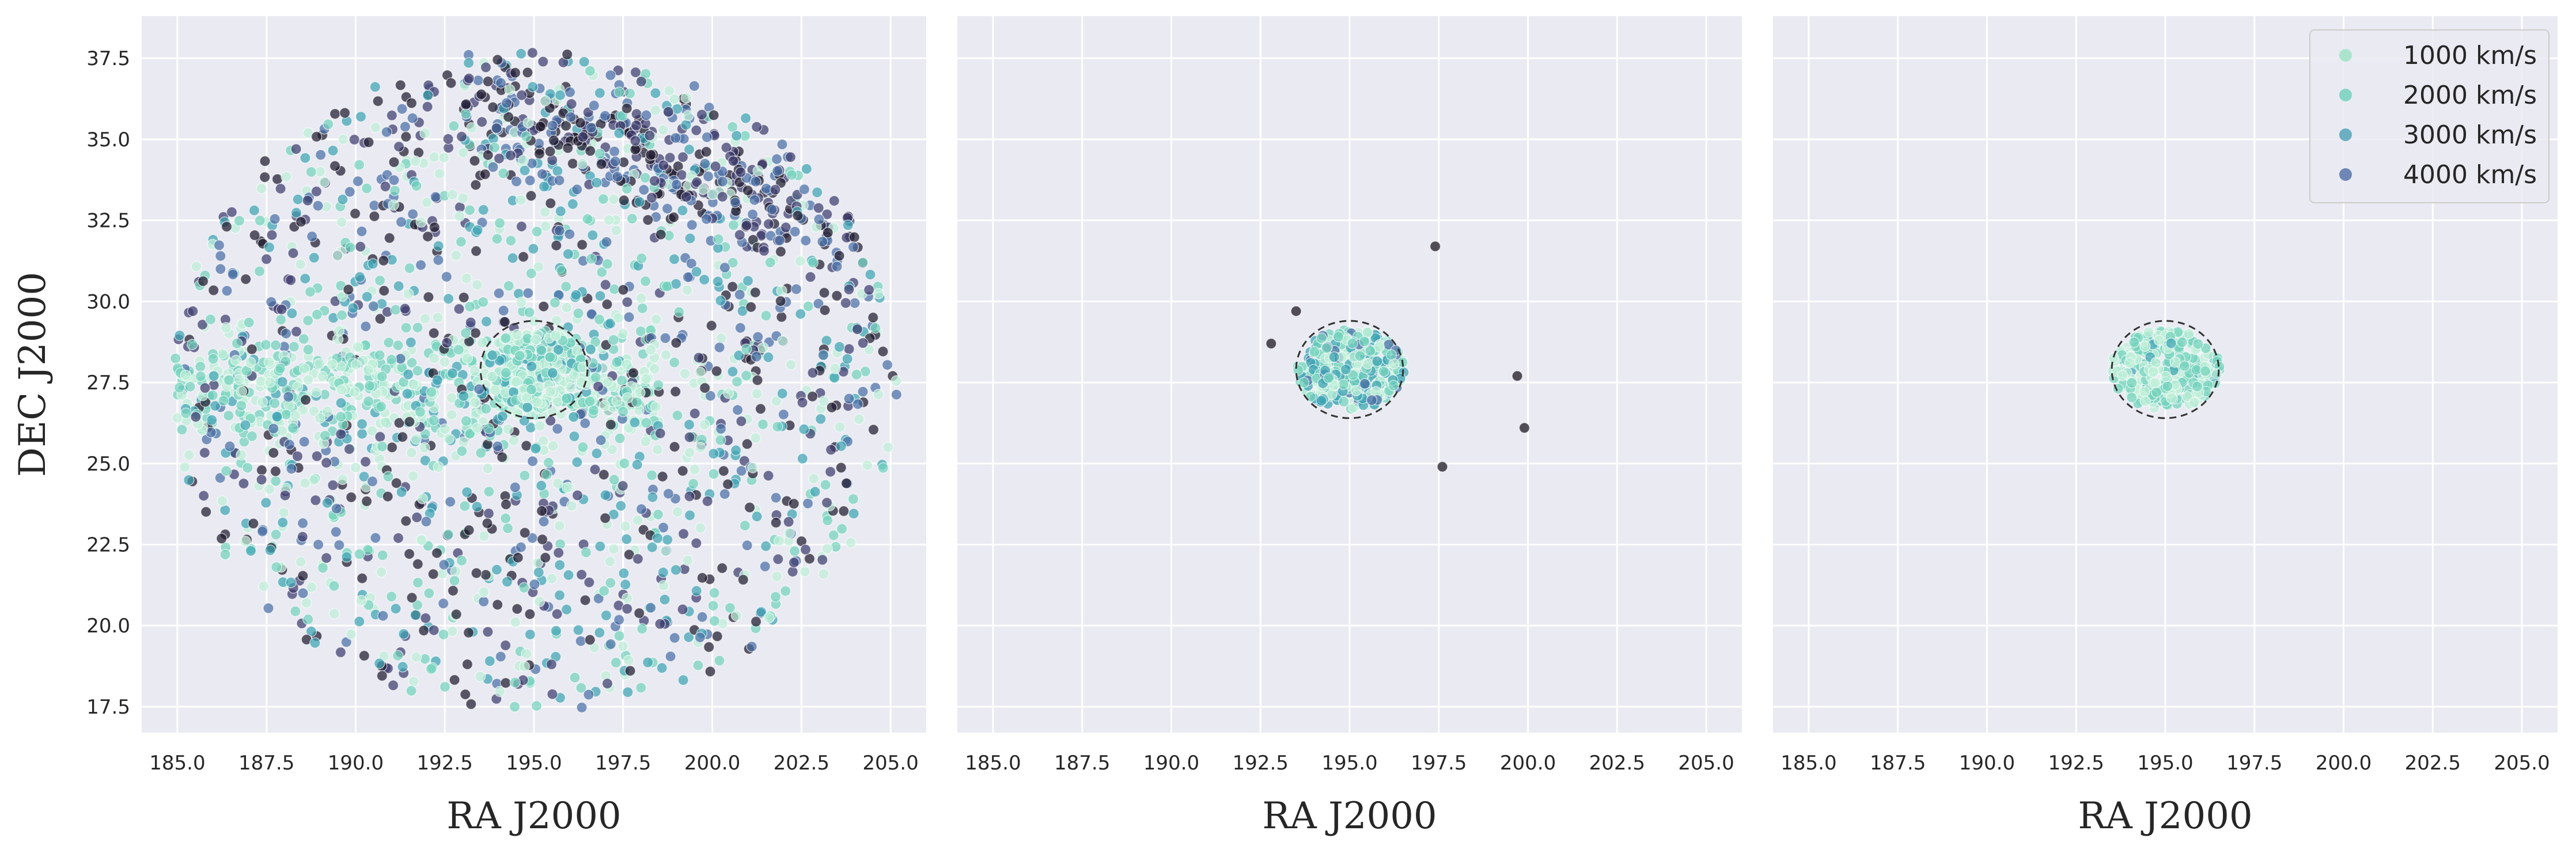 This screenshot has width=2576, height=853. Describe the element at coordinates (1261, 763) in the screenshot. I see `x-tick-label: 192.5` at that location.